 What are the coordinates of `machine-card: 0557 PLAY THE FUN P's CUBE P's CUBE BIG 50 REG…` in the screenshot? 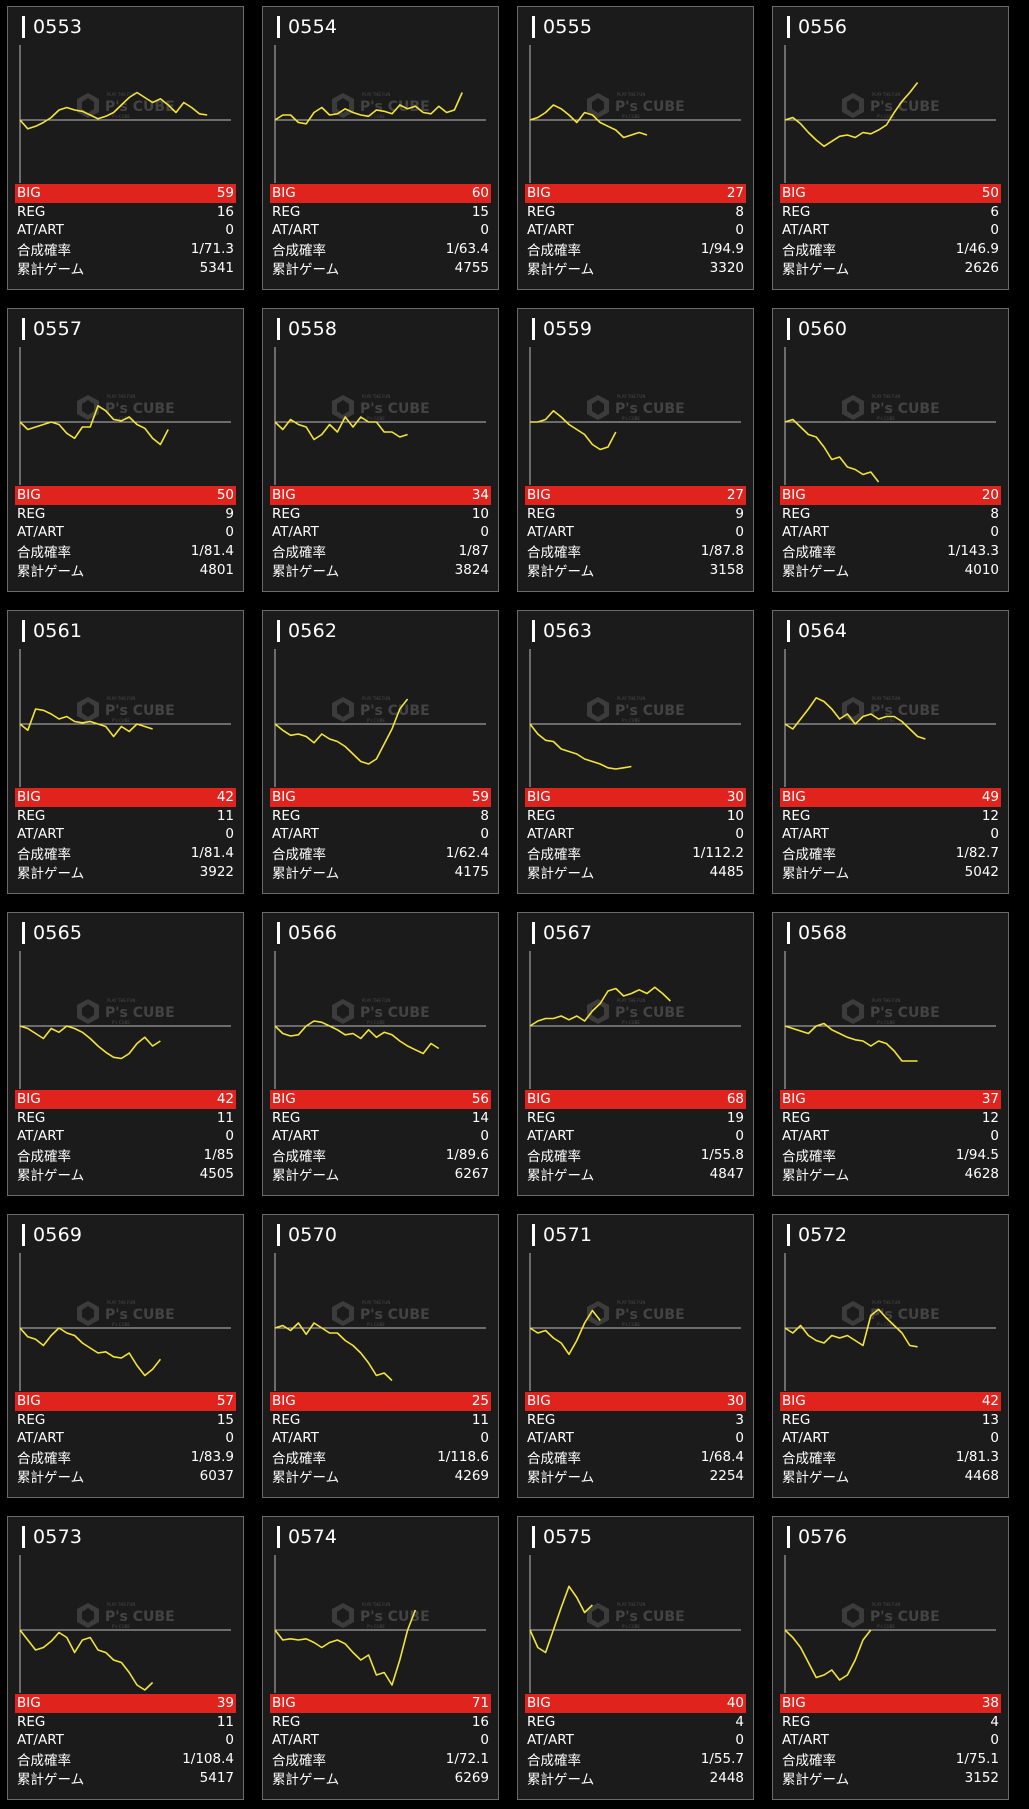 It's located at (125, 450).